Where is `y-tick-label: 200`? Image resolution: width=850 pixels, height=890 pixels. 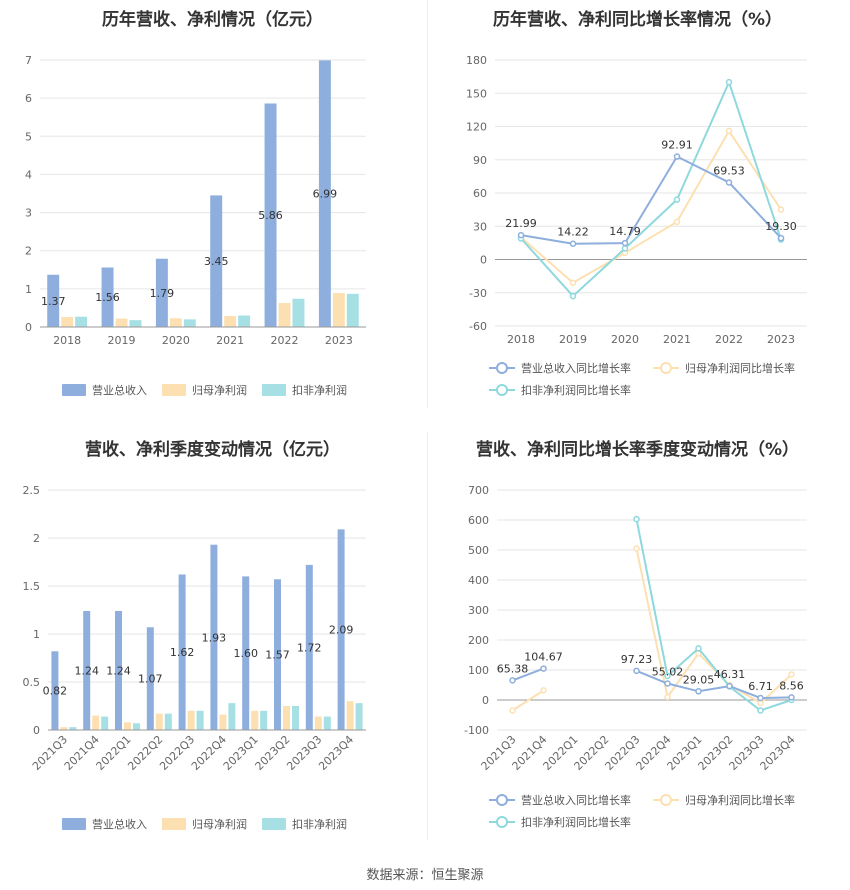 y-tick-label: 200 is located at coordinates (478, 640).